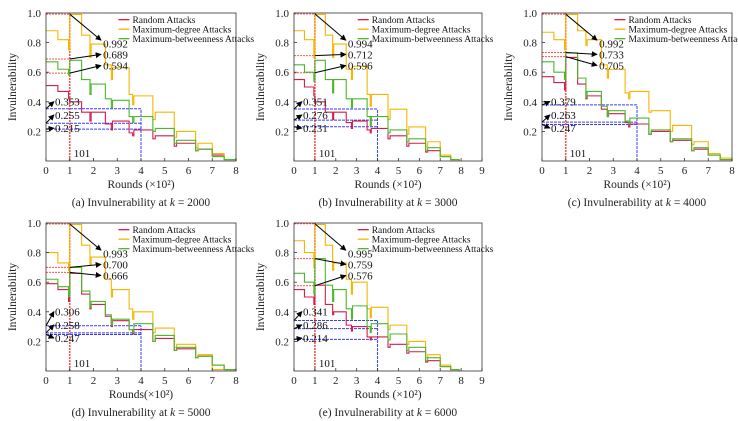 This screenshot has width=738, height=421. What do you see at coordinates (360, 55) in the screenshot?
I see `annotation-label-top: 0.712` at bounding box center [360, 55].